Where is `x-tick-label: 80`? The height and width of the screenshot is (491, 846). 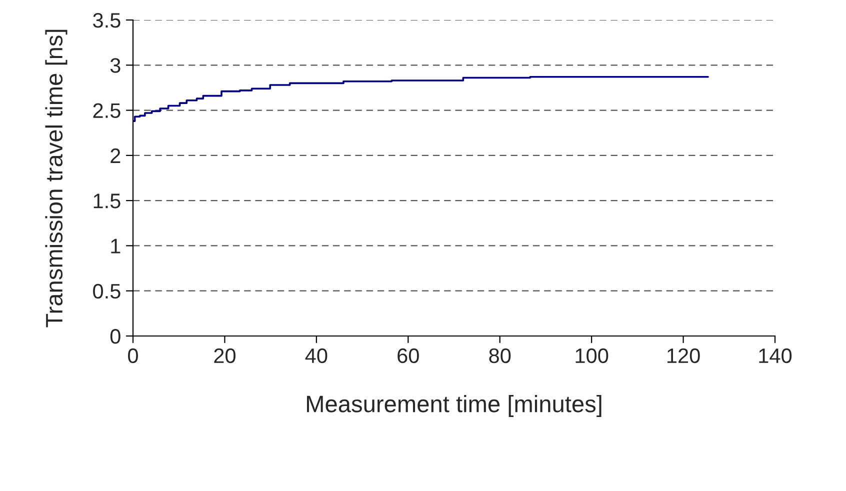 x-tick-label: 80 is located at coordinates (500, 356).